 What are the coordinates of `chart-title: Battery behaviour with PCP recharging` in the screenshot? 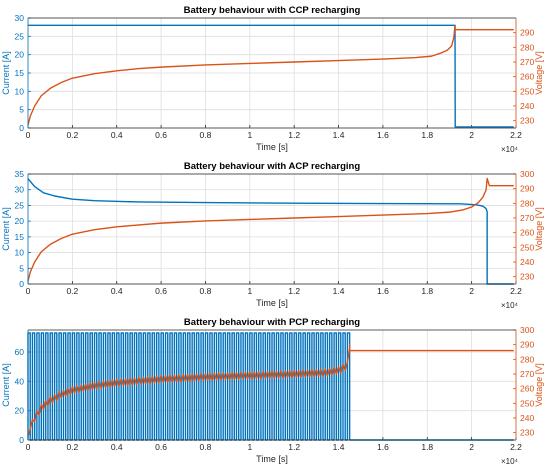 It's located at (272, 322).